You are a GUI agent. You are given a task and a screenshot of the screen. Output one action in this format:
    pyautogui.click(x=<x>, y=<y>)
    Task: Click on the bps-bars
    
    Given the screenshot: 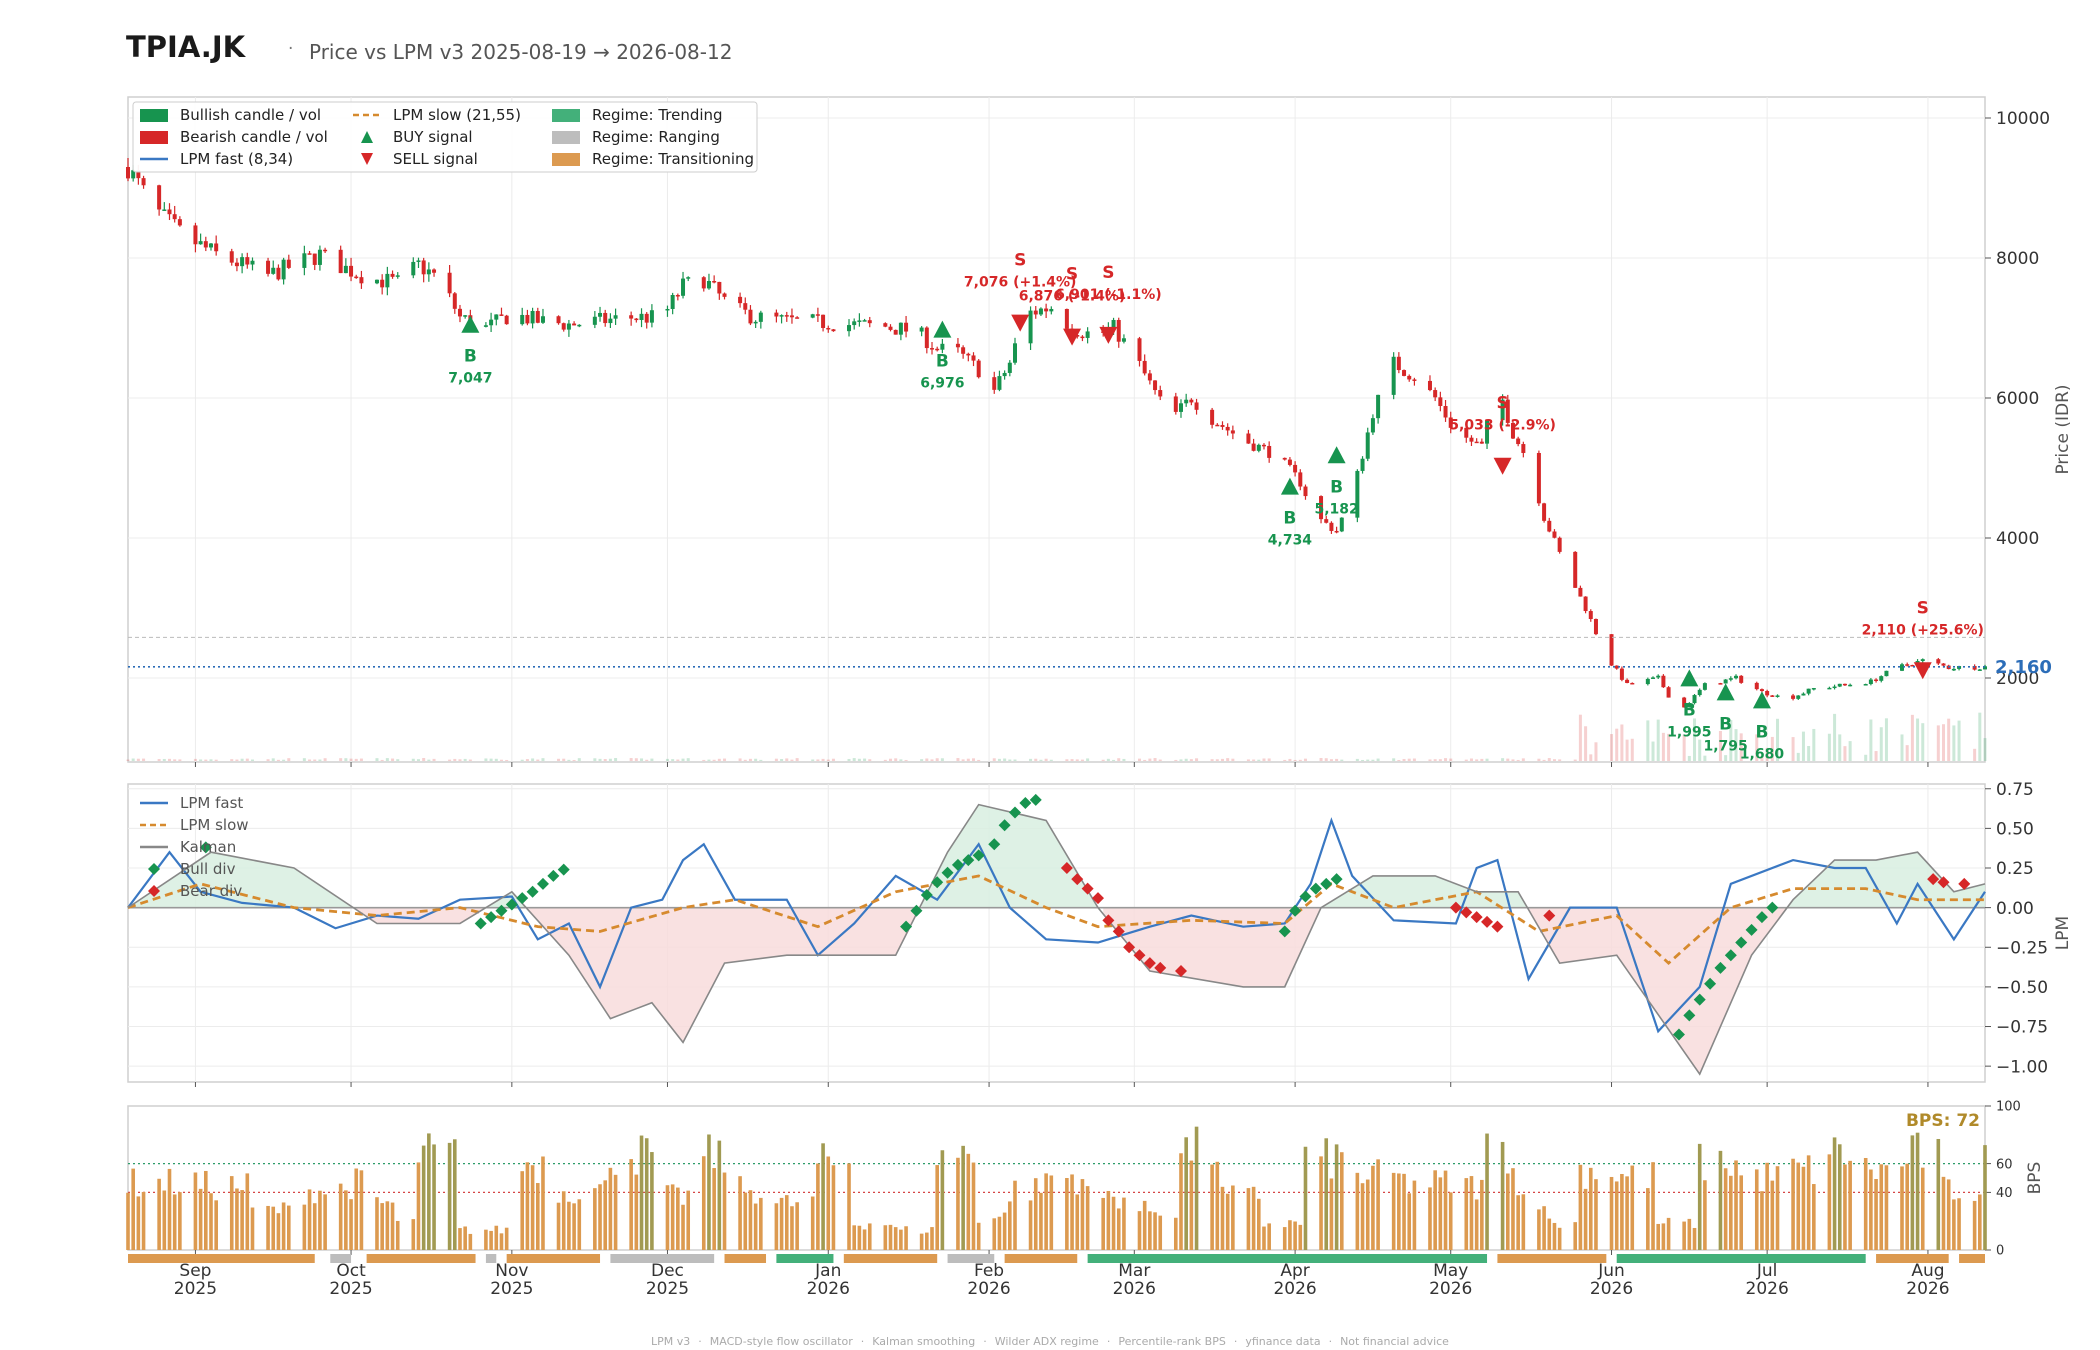 What is the action you would take?
    pyautogui.click(x=1056, y=1188)
    